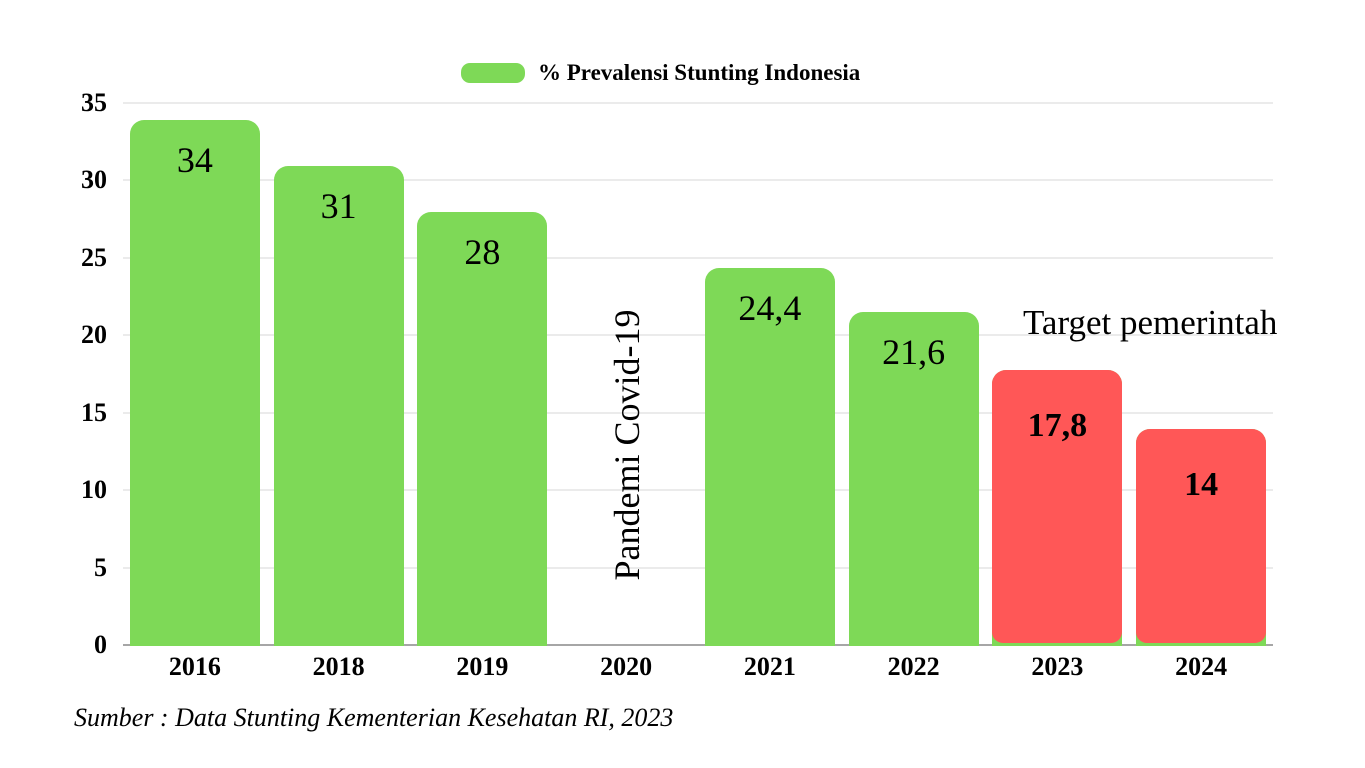 Image resolution: width=1365 pixels, height=768 pixels. What do you see at coordinates (94, 102) in the screenshot?
I see `y-tick-label: 35` at bounding box center [94, 102].